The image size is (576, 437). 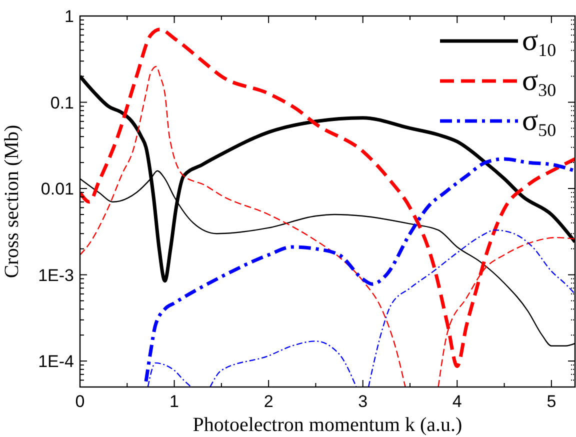 What do you see at coordinates (363, 401) in the screenshot?
I see `x-tick-label: 3` at bounding box center [363, 401].